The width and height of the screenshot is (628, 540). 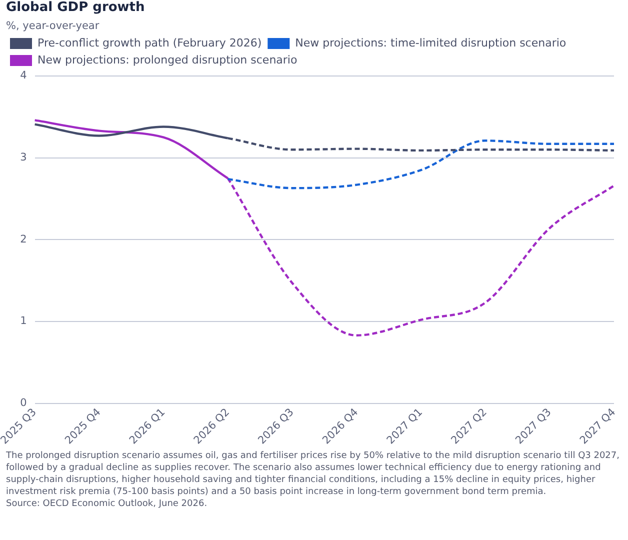 What do you see at coordinates (313, 474) in the screenshot?
I see `text: The prolonged disruption scenario assumes oil, gas and fertiliser prices rise by 50% relative to the mild disruption scenario till Q3 2027, followed by a gradual decline as supplies recover. The scenario also assumes lower technical efficiency due to energy rationing and supply-chain disruptions, higher household saving and tighter financial conditions, including a 15% decline in equity prices, higher investment risk premia (75-100 basis points) and a 50 basis point increase in long-term government bond term premia.` at bounding box center [313, 474].